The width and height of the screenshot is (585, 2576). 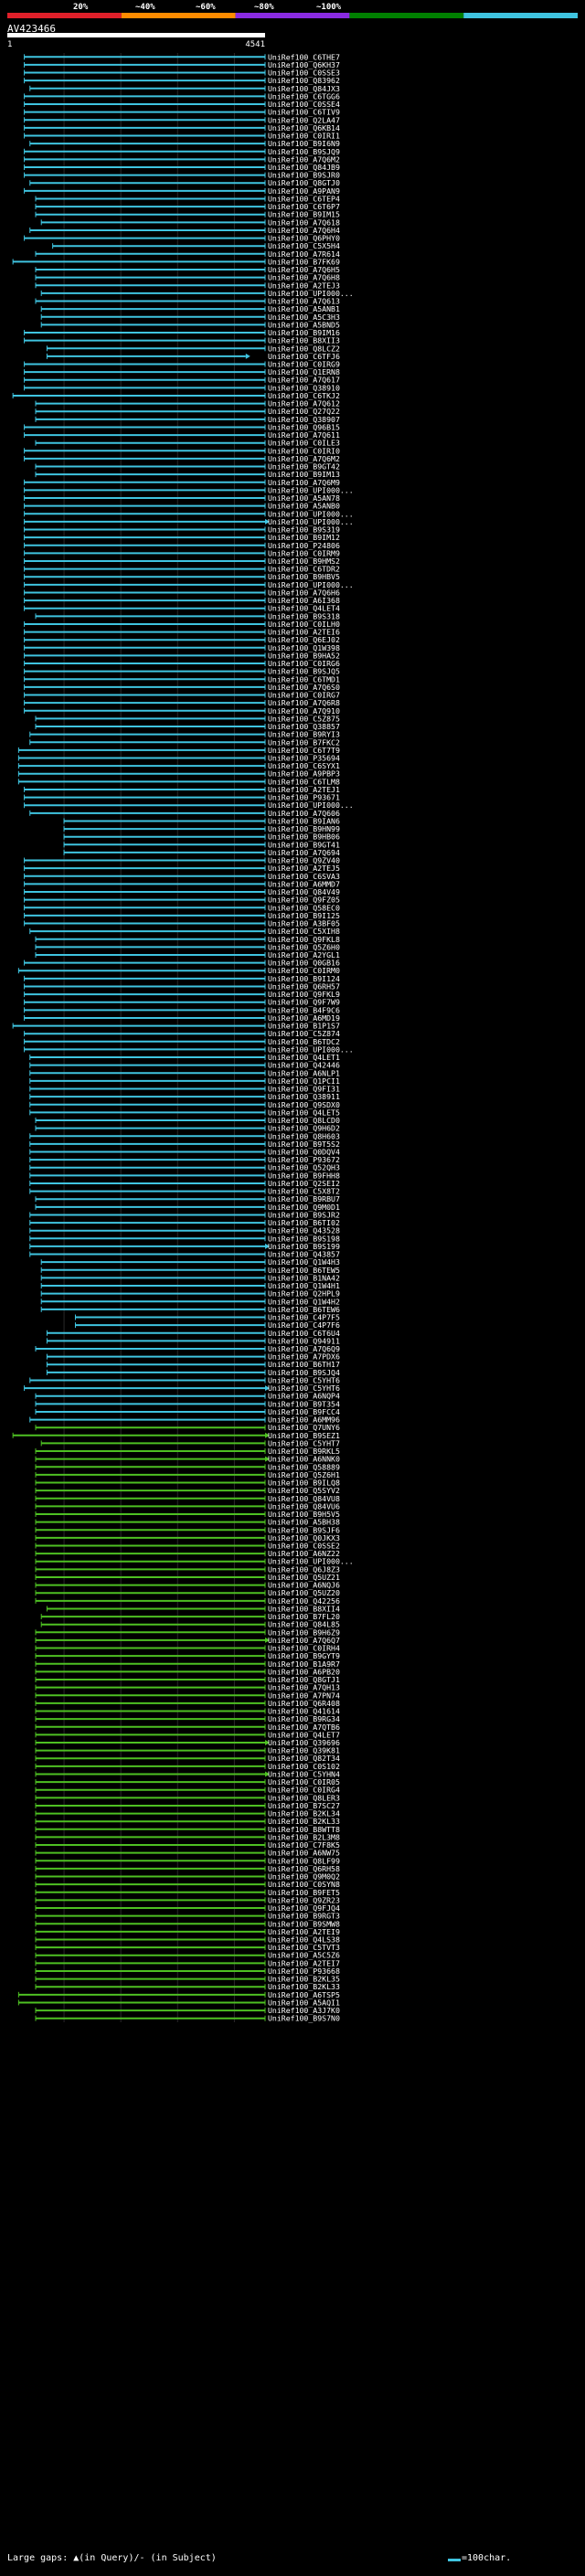 I want to click on subject-label: UniRef100_Q0GB16, so click(x=304, y=963).